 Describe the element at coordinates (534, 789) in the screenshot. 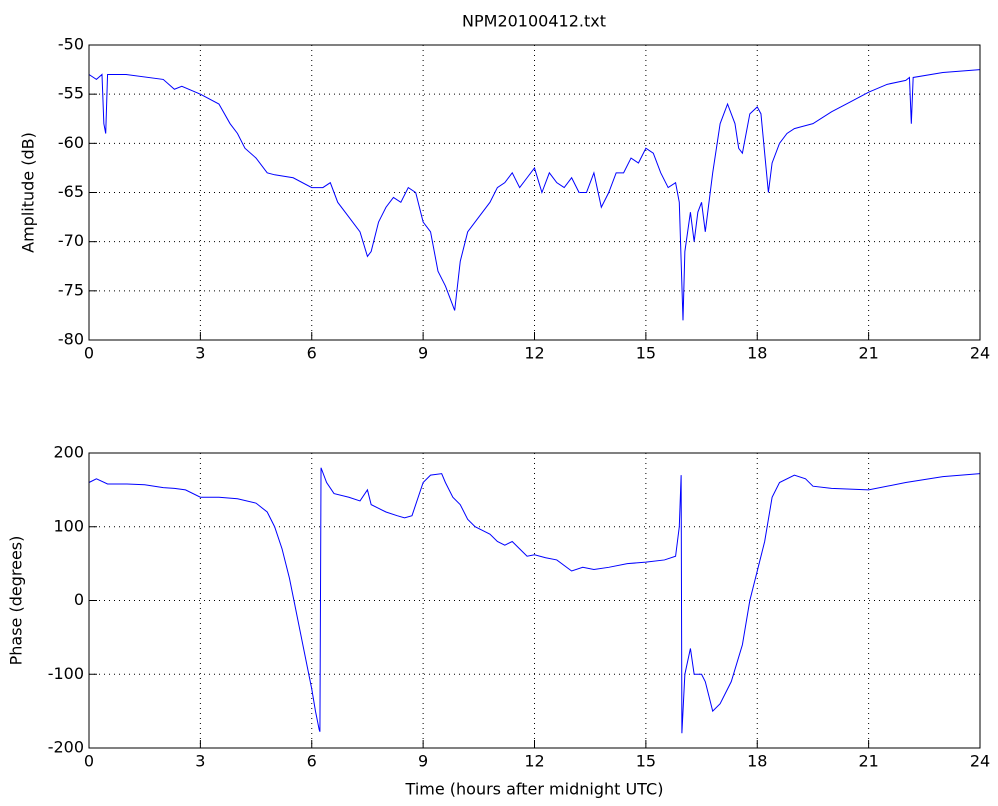

I see `x-axis-label: Time (hours after midnight UTC)` at that location.